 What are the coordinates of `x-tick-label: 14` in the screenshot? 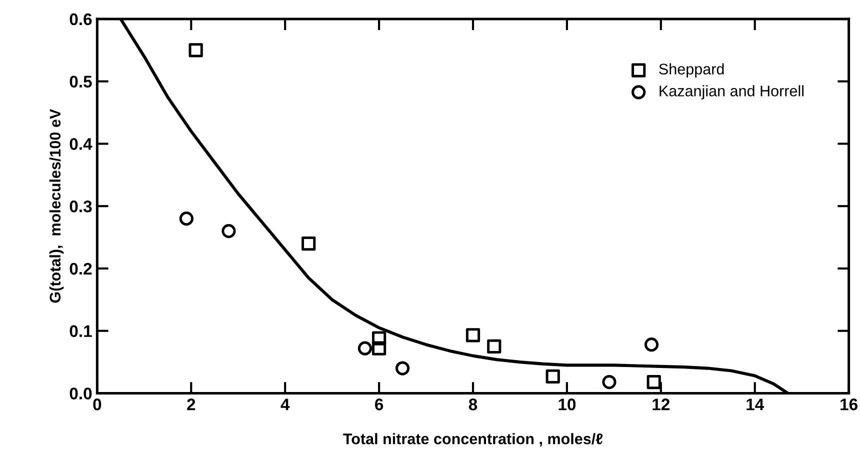 It's located at (755, 404).